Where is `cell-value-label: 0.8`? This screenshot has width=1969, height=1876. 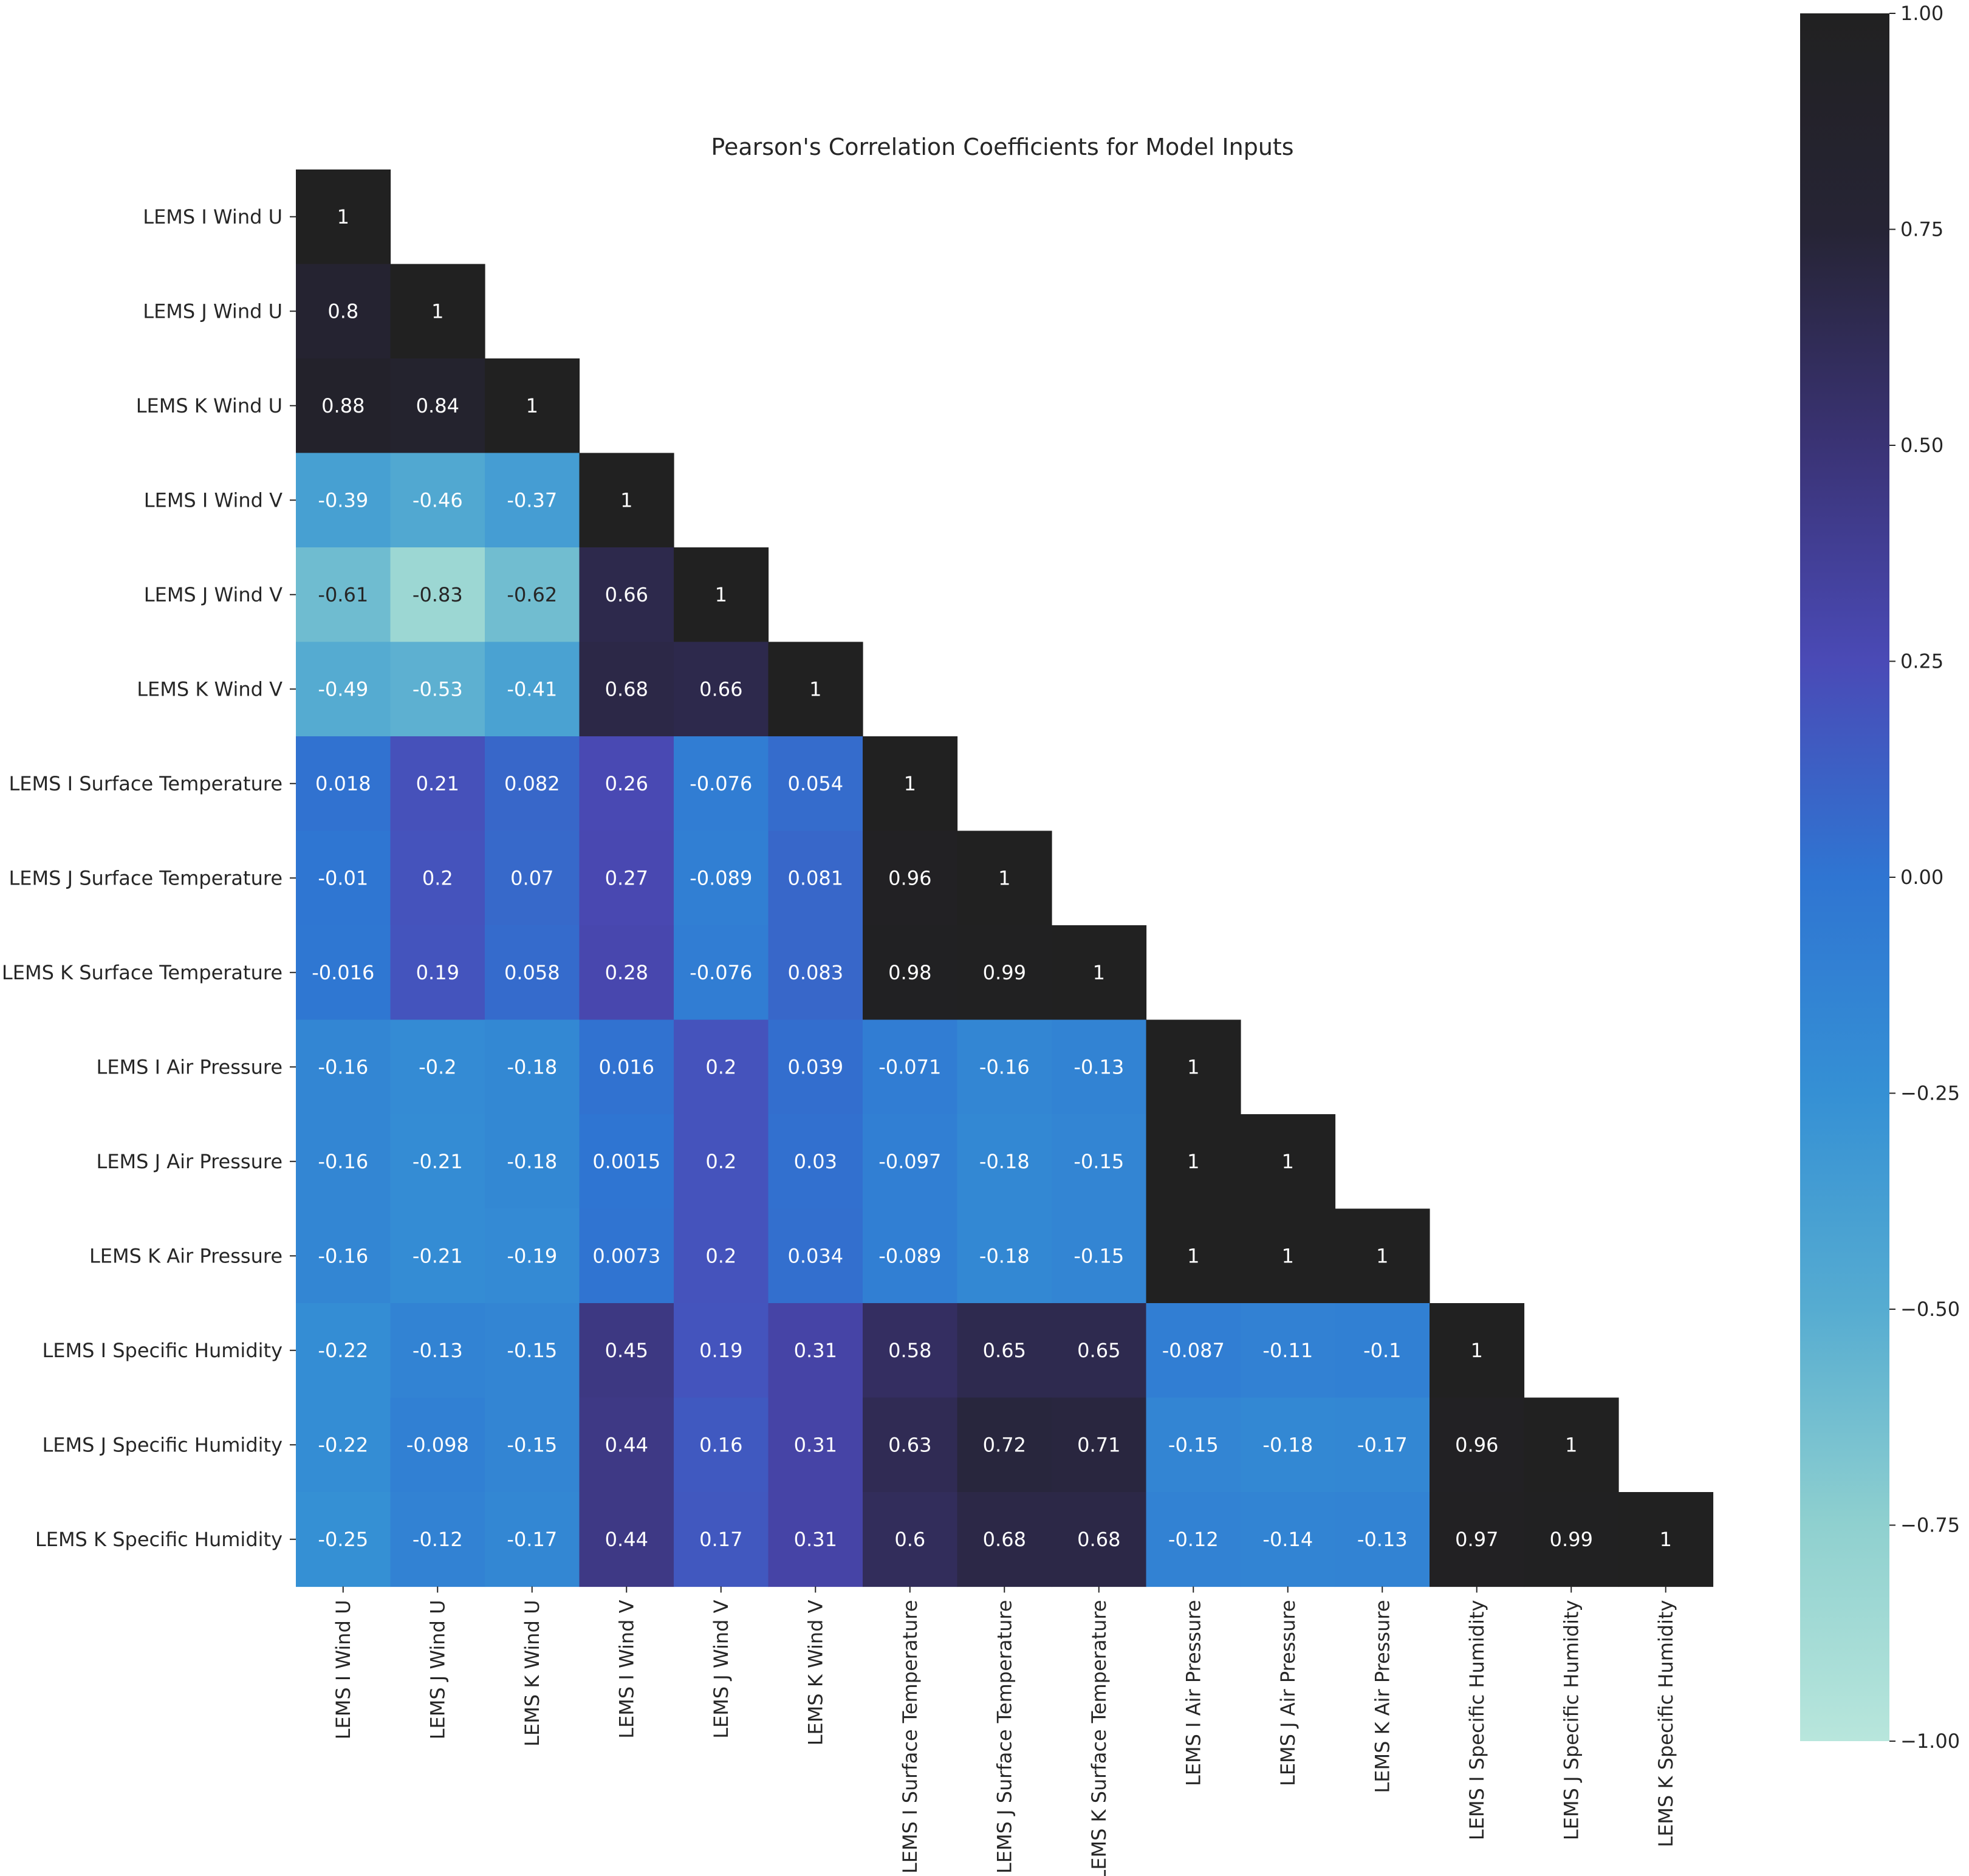 cell-value-label: 0.8 is located at coordinates (342, 312).